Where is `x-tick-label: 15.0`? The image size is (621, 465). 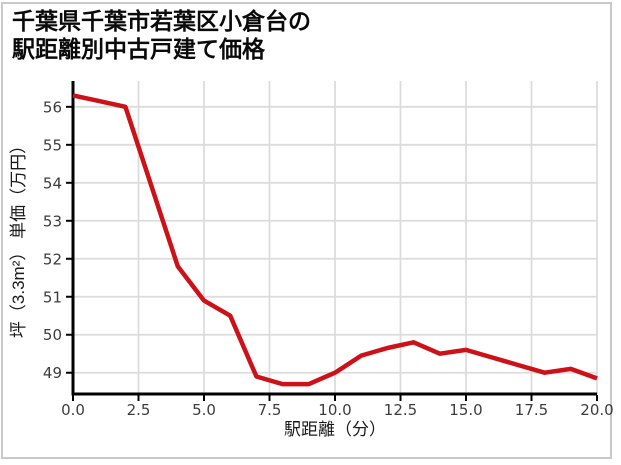
x-tick-label: 15.0 is located at coordinates (465, 410).